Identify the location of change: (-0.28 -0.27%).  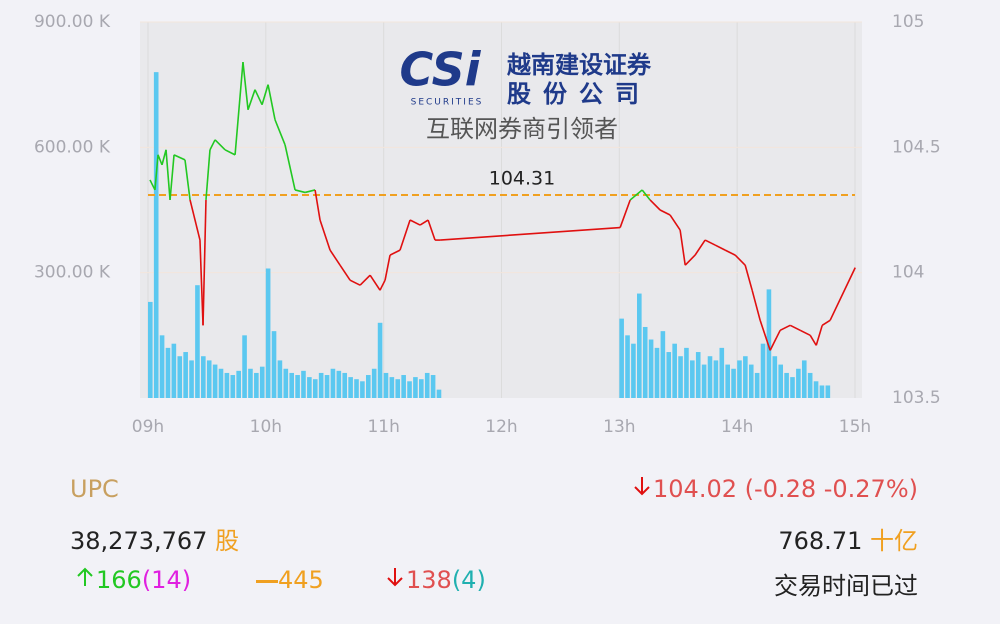
(831, 489).